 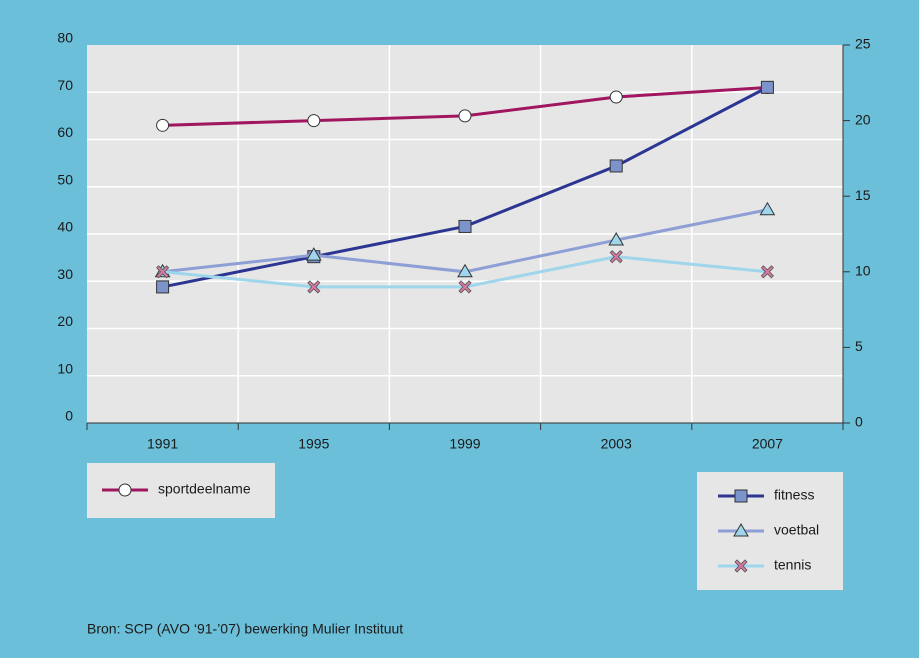 What do you see at coordinates (794, 495) in the screenshot?
I see `legend-label: fitness` at bounding box center [794, 495].